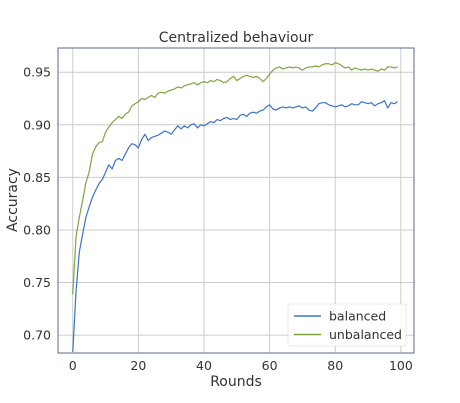  Describe the element at coordinates (365, 334) in the screenshot. I see `legend-label-unbalanced: unbalanced` at that location.